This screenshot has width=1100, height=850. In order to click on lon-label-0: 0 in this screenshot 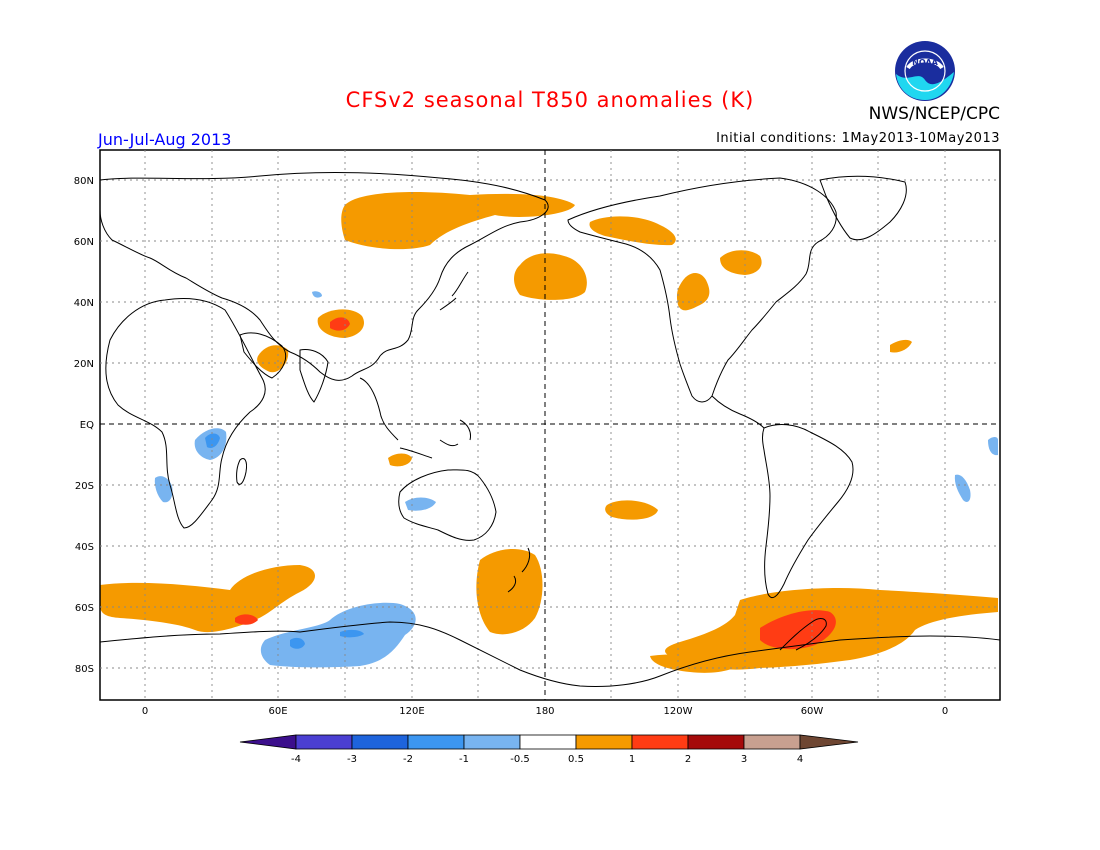, I will do `click(145, 711)`.